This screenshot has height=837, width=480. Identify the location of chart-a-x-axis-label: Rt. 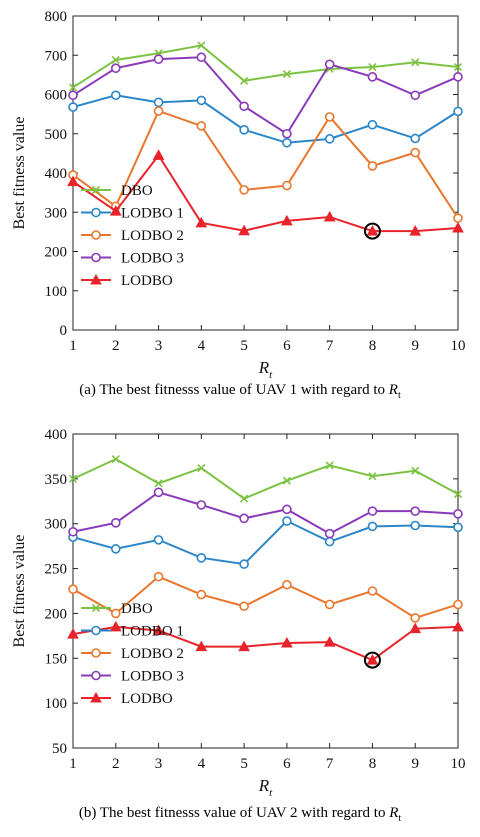
(265, 369).